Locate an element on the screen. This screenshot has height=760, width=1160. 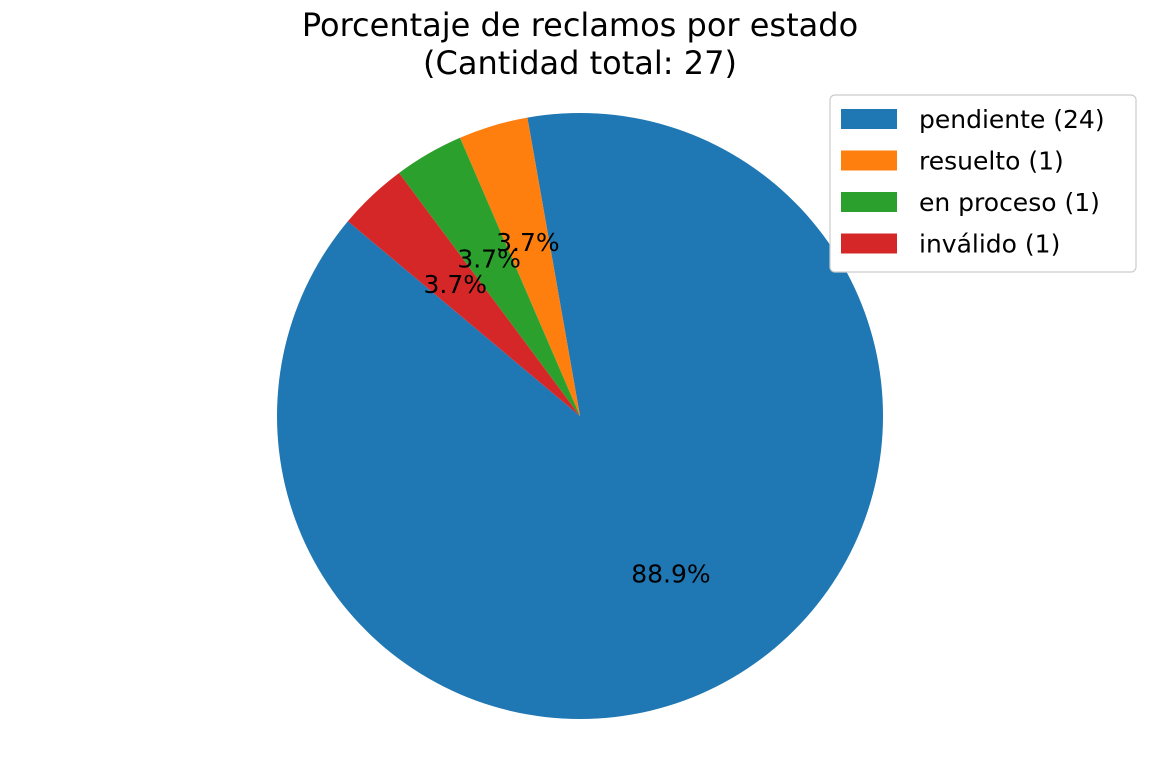
pie-slice-inválido is located at coordinates (463, 294).